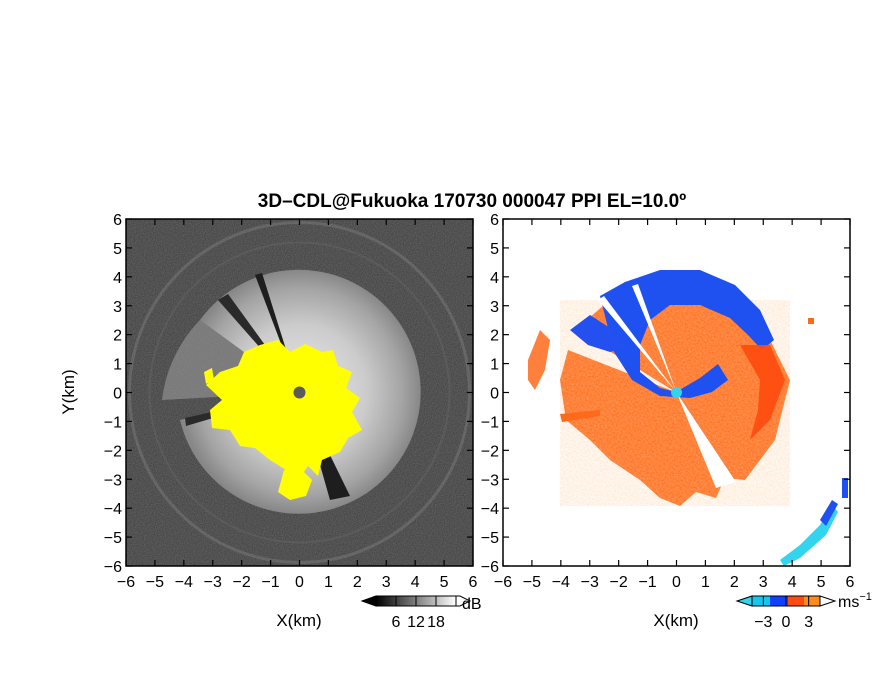 The image size is (880, 680). Describe the element at coordinates (539, 360) in the screenshot. I see `right-west-fragment` at that location.